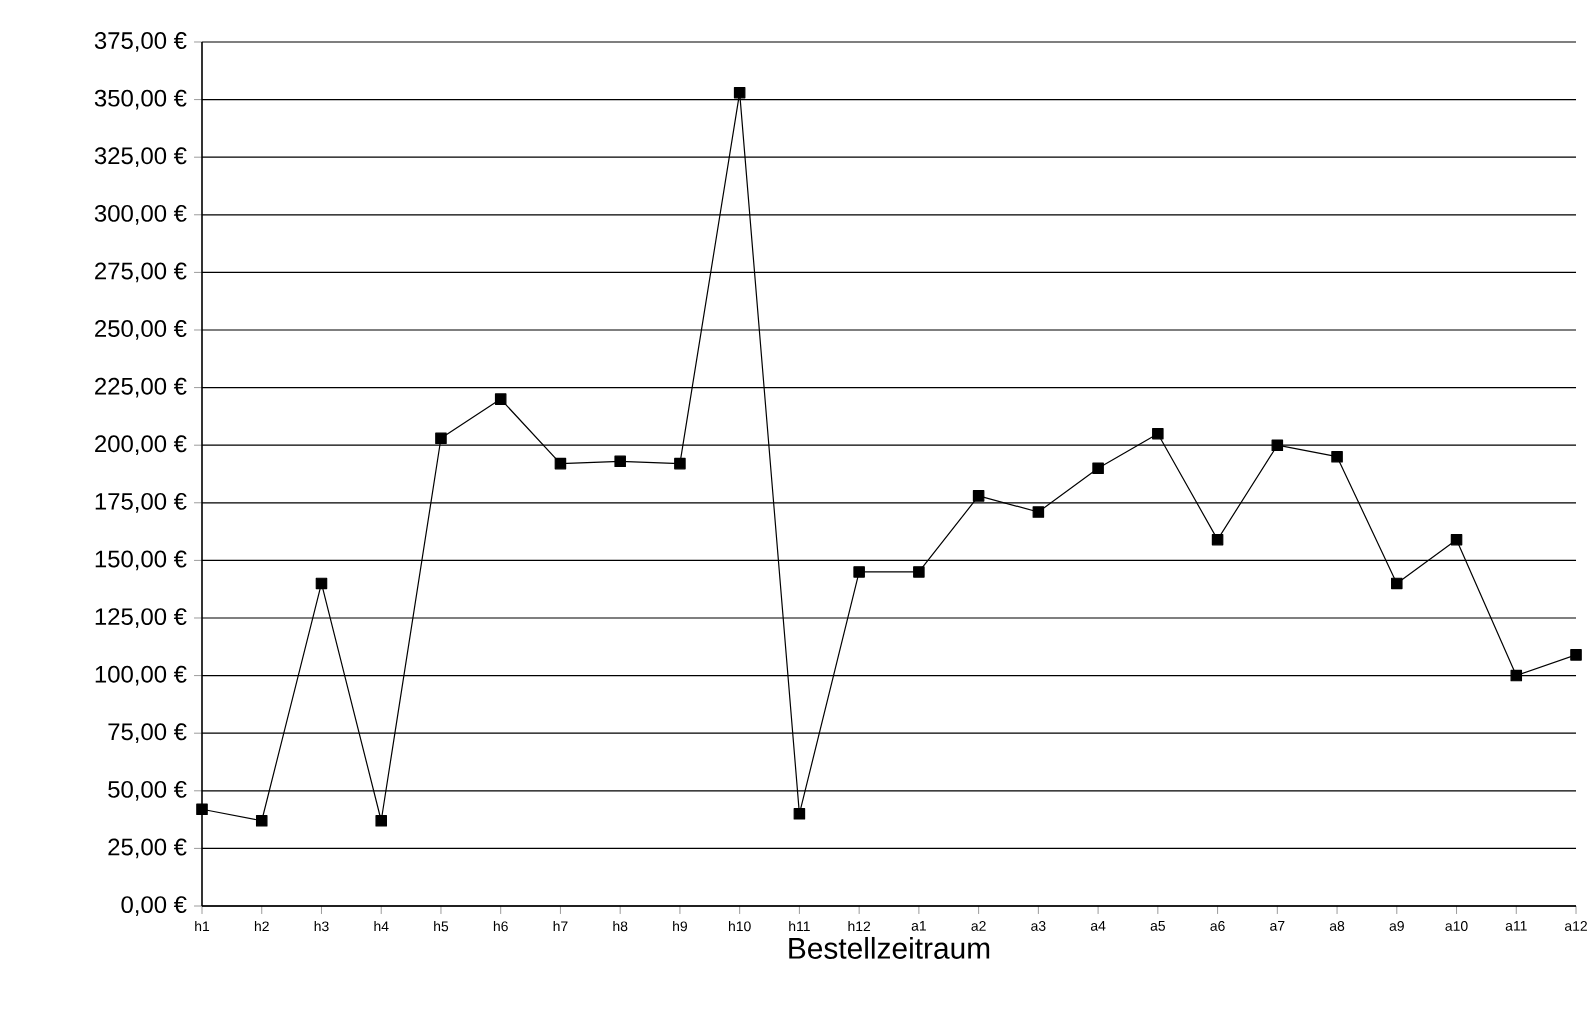 Image resolution: width=1596 pixels, height=1020 pixels. I want to click on y-tick-label: 175,00 €, so click(141, 502).